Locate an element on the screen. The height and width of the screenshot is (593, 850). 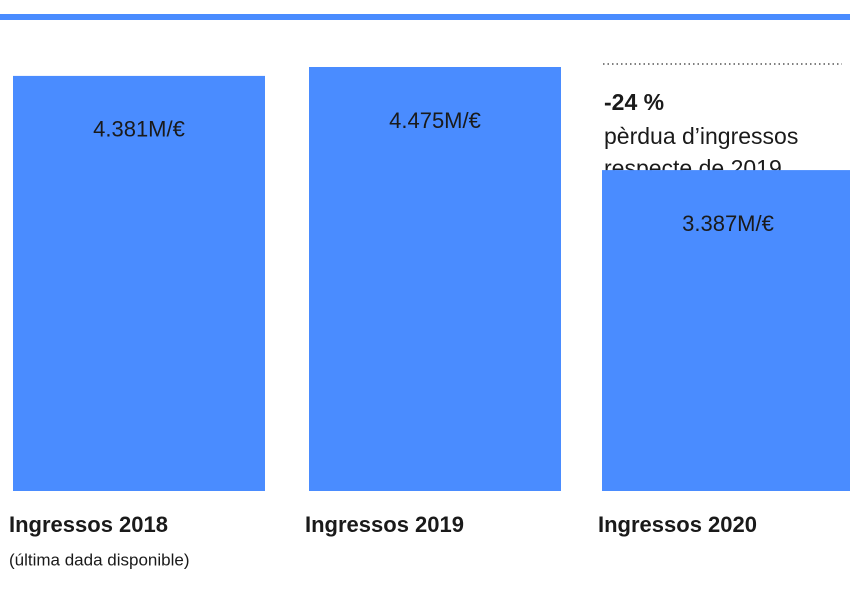
value-label: 3.387M/€ is located at coordinates (728, 223).